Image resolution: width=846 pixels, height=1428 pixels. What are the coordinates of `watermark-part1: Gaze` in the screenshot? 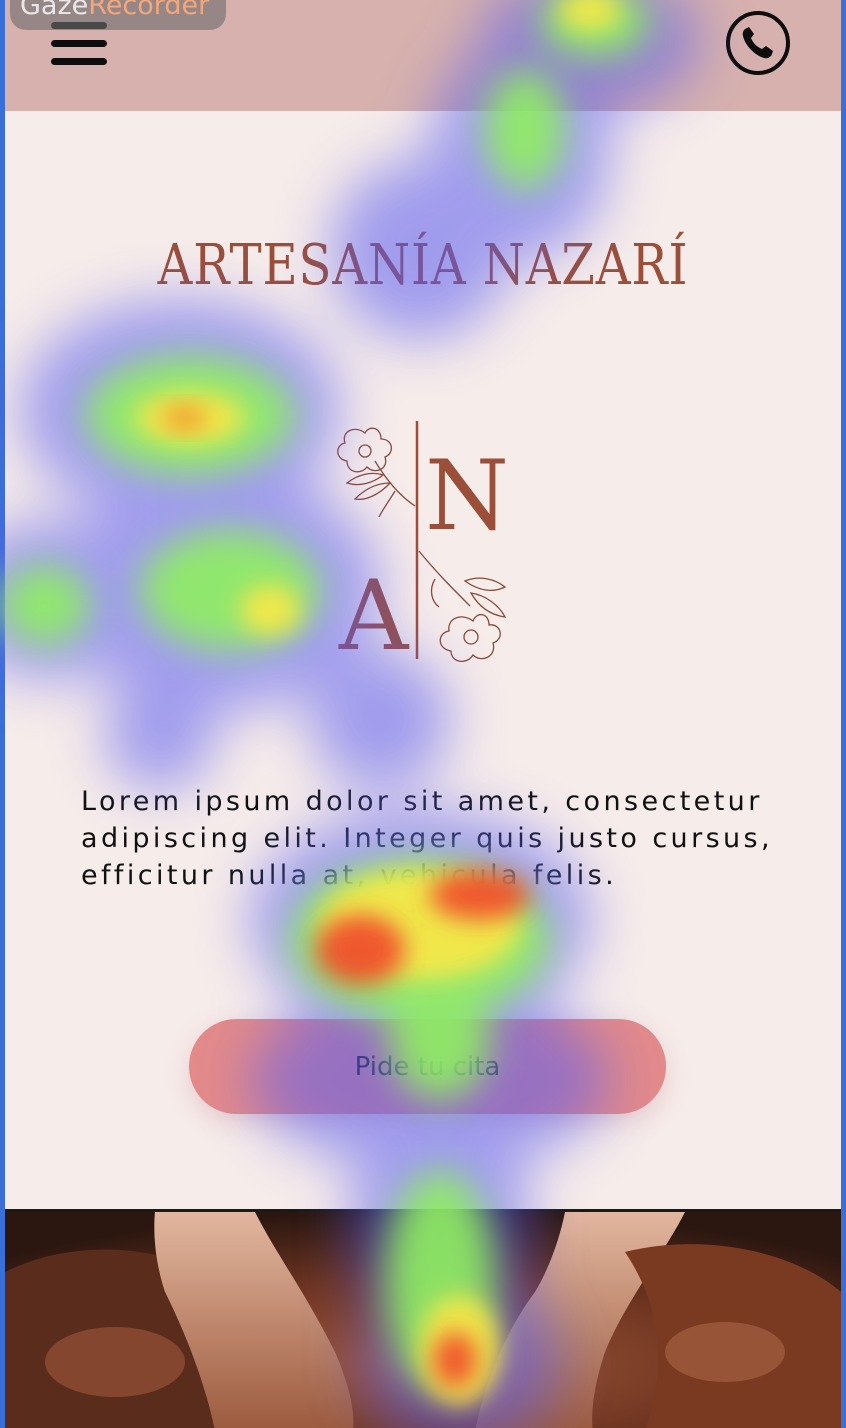 It's located at (54, 10).